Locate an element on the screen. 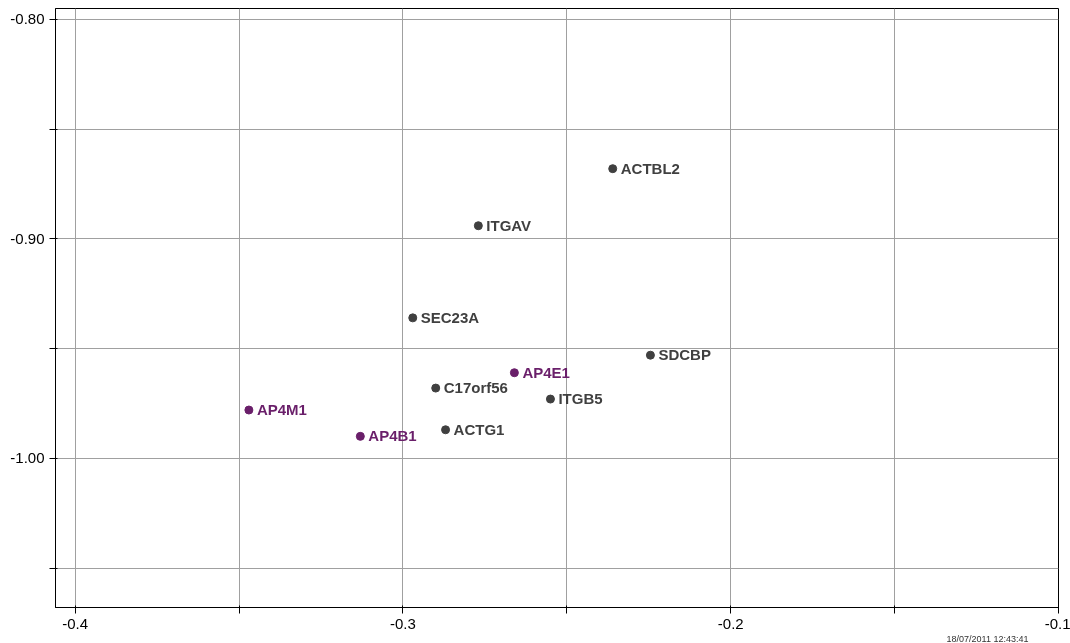 The width and height of the screenshot is (1070, 643). annotation: AP4M1 is located at coordinates (281, 410).